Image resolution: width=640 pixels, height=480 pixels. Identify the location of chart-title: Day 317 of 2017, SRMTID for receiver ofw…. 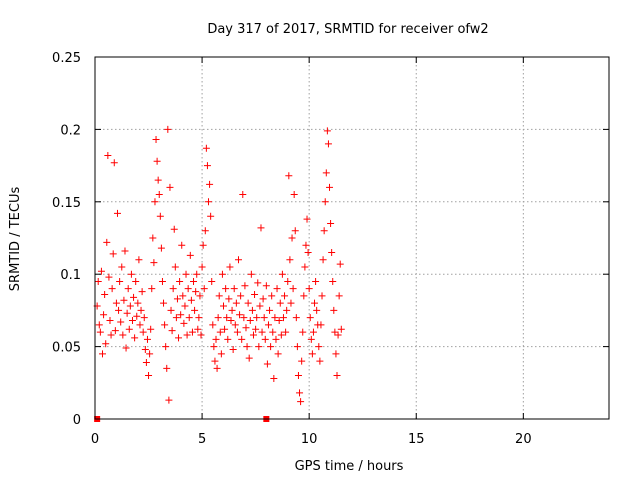
(347, 29).